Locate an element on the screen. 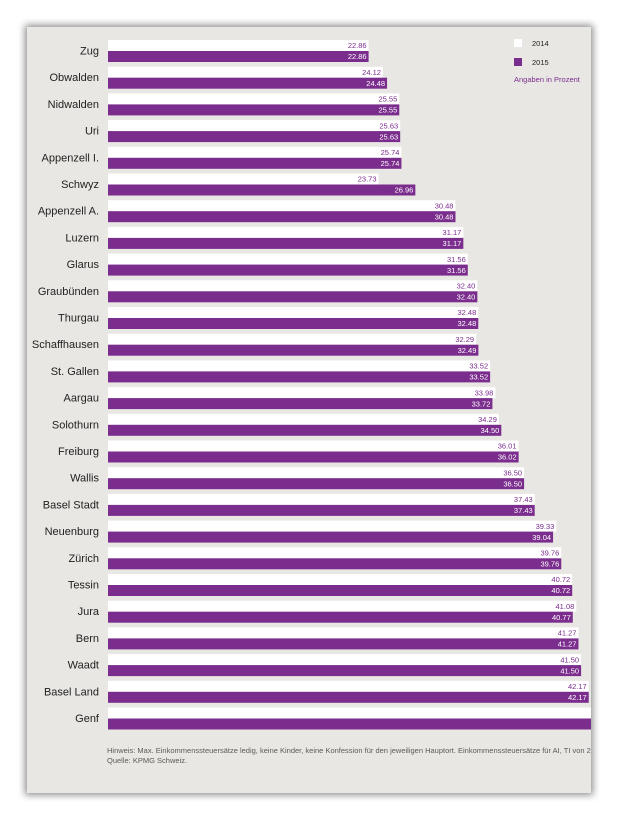  category-label: Waadt is located at coordinates (83, 666).